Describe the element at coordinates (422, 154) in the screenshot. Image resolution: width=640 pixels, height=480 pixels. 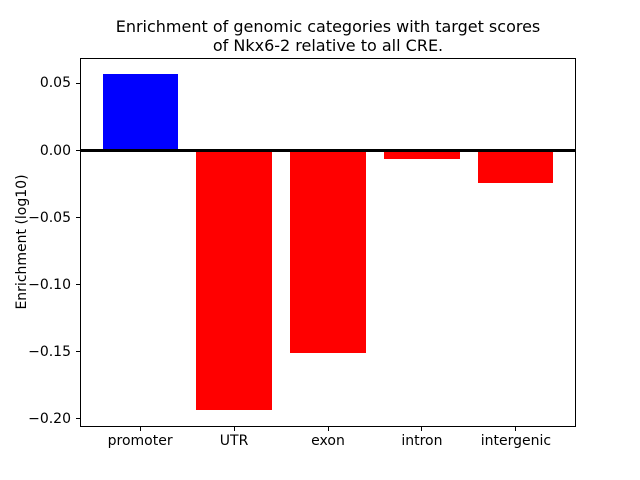
I see `bar-intron` at that location.